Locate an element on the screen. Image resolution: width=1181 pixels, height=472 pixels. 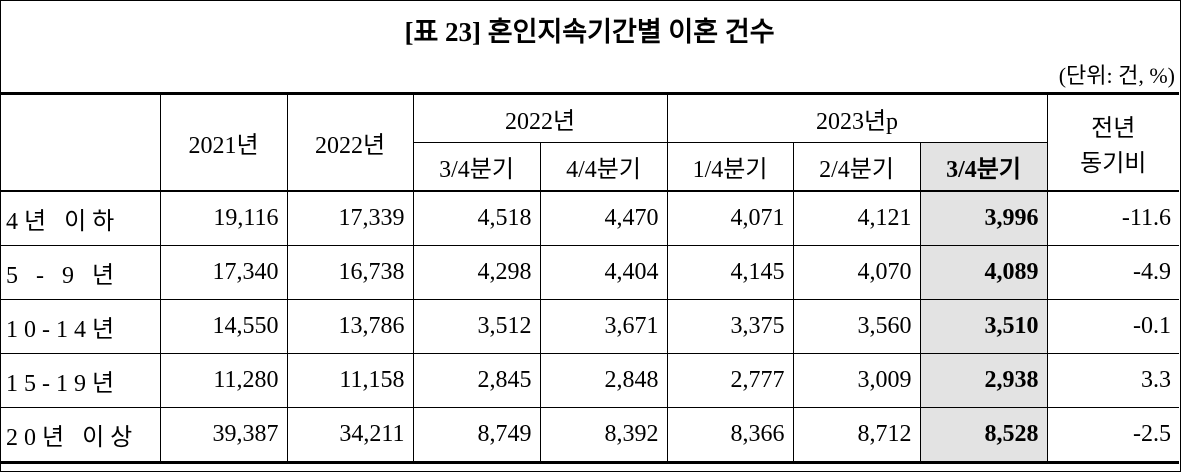
cell: -4.9 is located at coordinates (1112, 272).